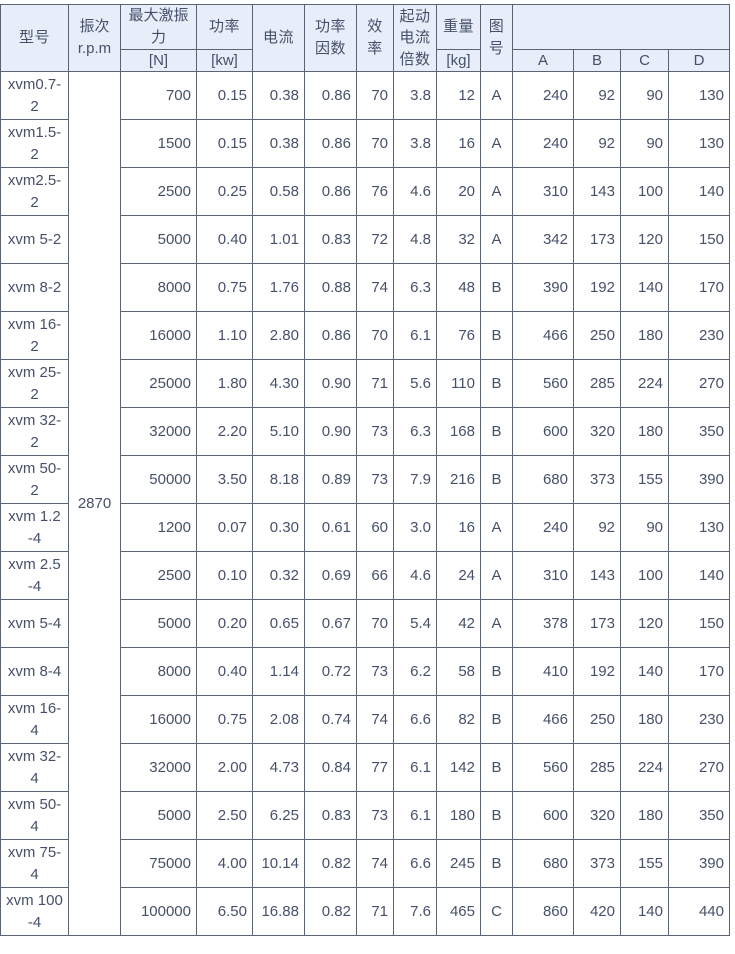 Image resolution: width=735 pixels, height=954 pixels. I want to click on cell-starting-current: 6.1, so click(415, 816).